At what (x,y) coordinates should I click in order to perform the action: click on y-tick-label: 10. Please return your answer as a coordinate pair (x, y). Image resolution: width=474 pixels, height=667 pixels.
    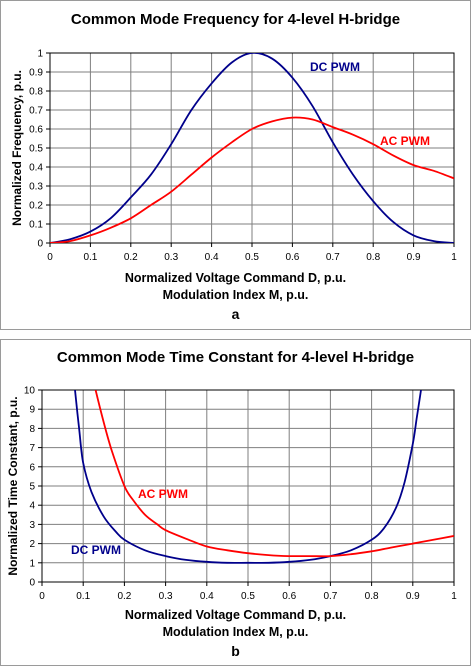
    Looking at the image, I should click on (30, 391).